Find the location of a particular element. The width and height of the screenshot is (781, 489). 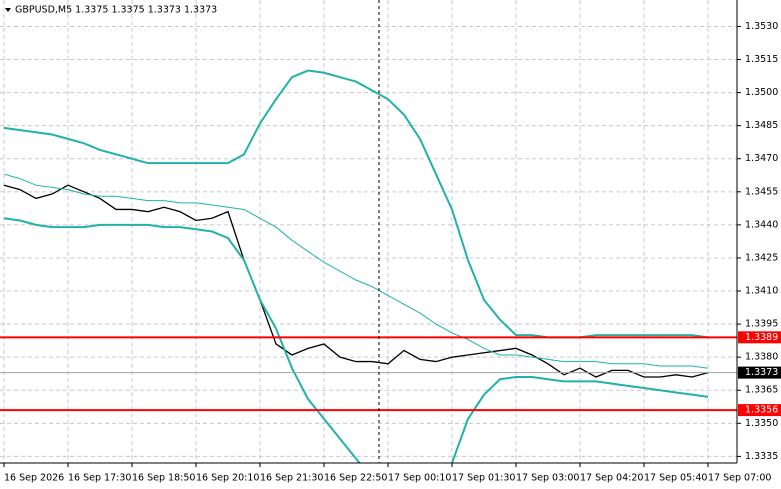

x-tick-label: 17 Sep 07:00 is located at coordinates (739, 478).